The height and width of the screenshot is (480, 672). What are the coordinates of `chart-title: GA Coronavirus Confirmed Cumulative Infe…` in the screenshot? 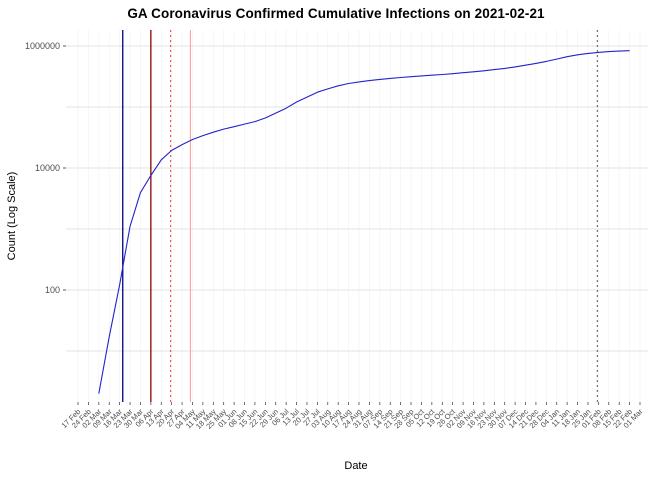 It's located at (336, 13).